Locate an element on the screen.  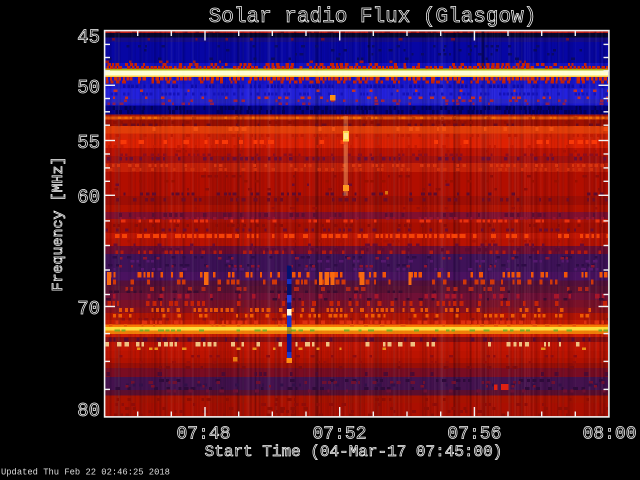
svg-text: 07:48 is located at coordinates (203, 435).